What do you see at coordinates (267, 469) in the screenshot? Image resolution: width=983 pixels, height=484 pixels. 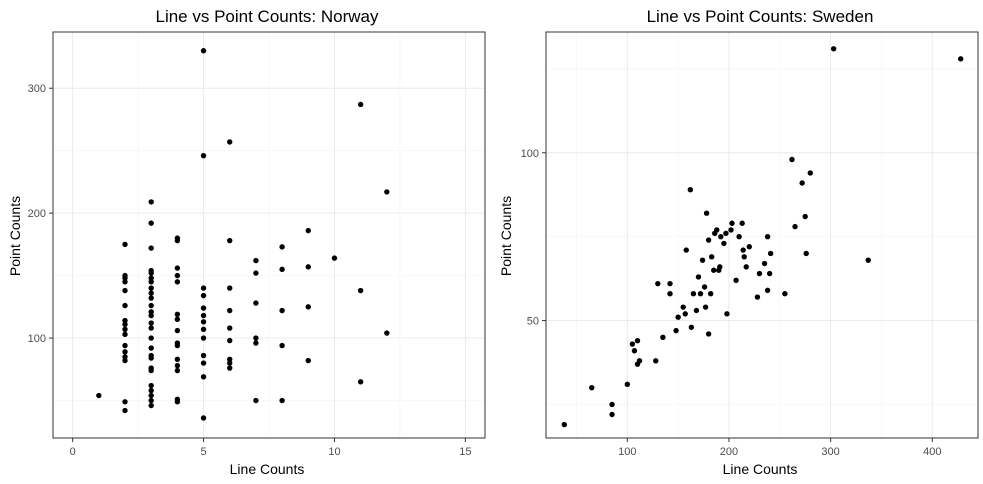 I see `x-axis-title-norway: Line Counts` at bounding box center [267, 469].